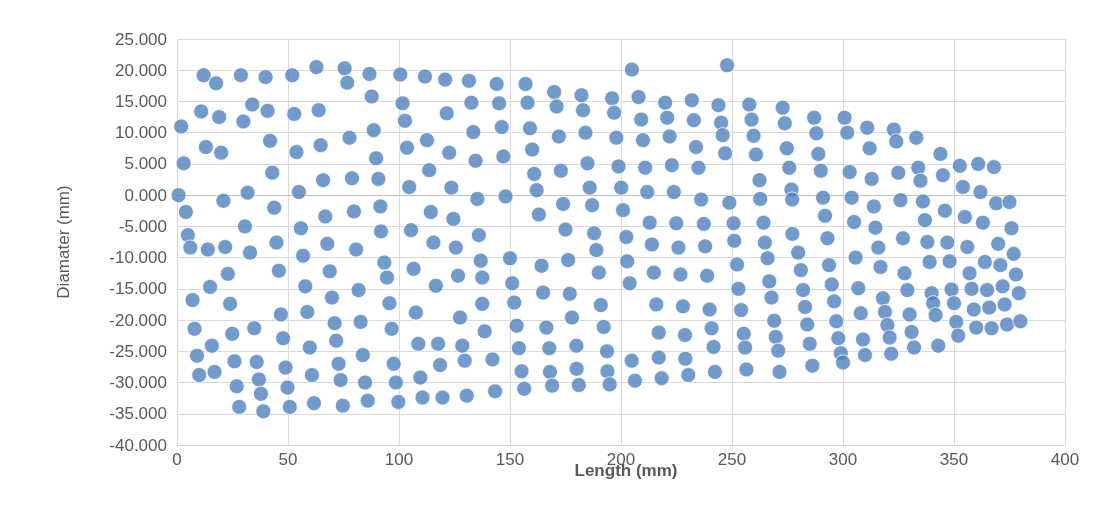 The width and height of the screenshot is (1117, 513). I want to click on x-tick-label: 100, so click(399, 459).